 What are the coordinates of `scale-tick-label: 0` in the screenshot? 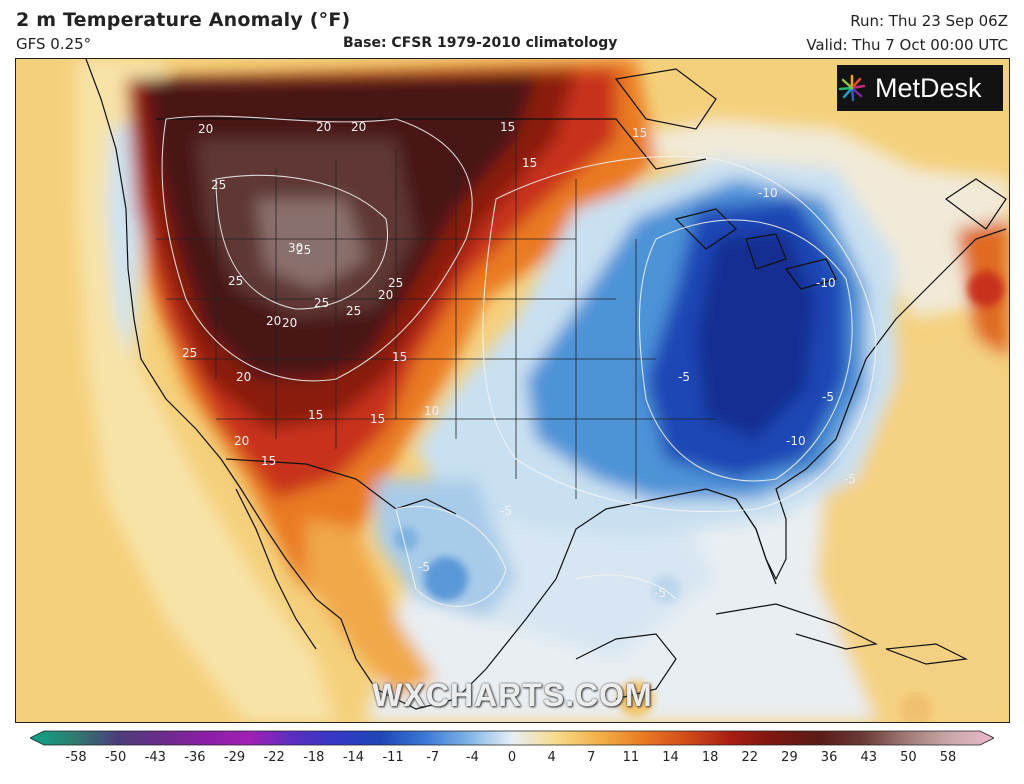 It's located at (512, 757).